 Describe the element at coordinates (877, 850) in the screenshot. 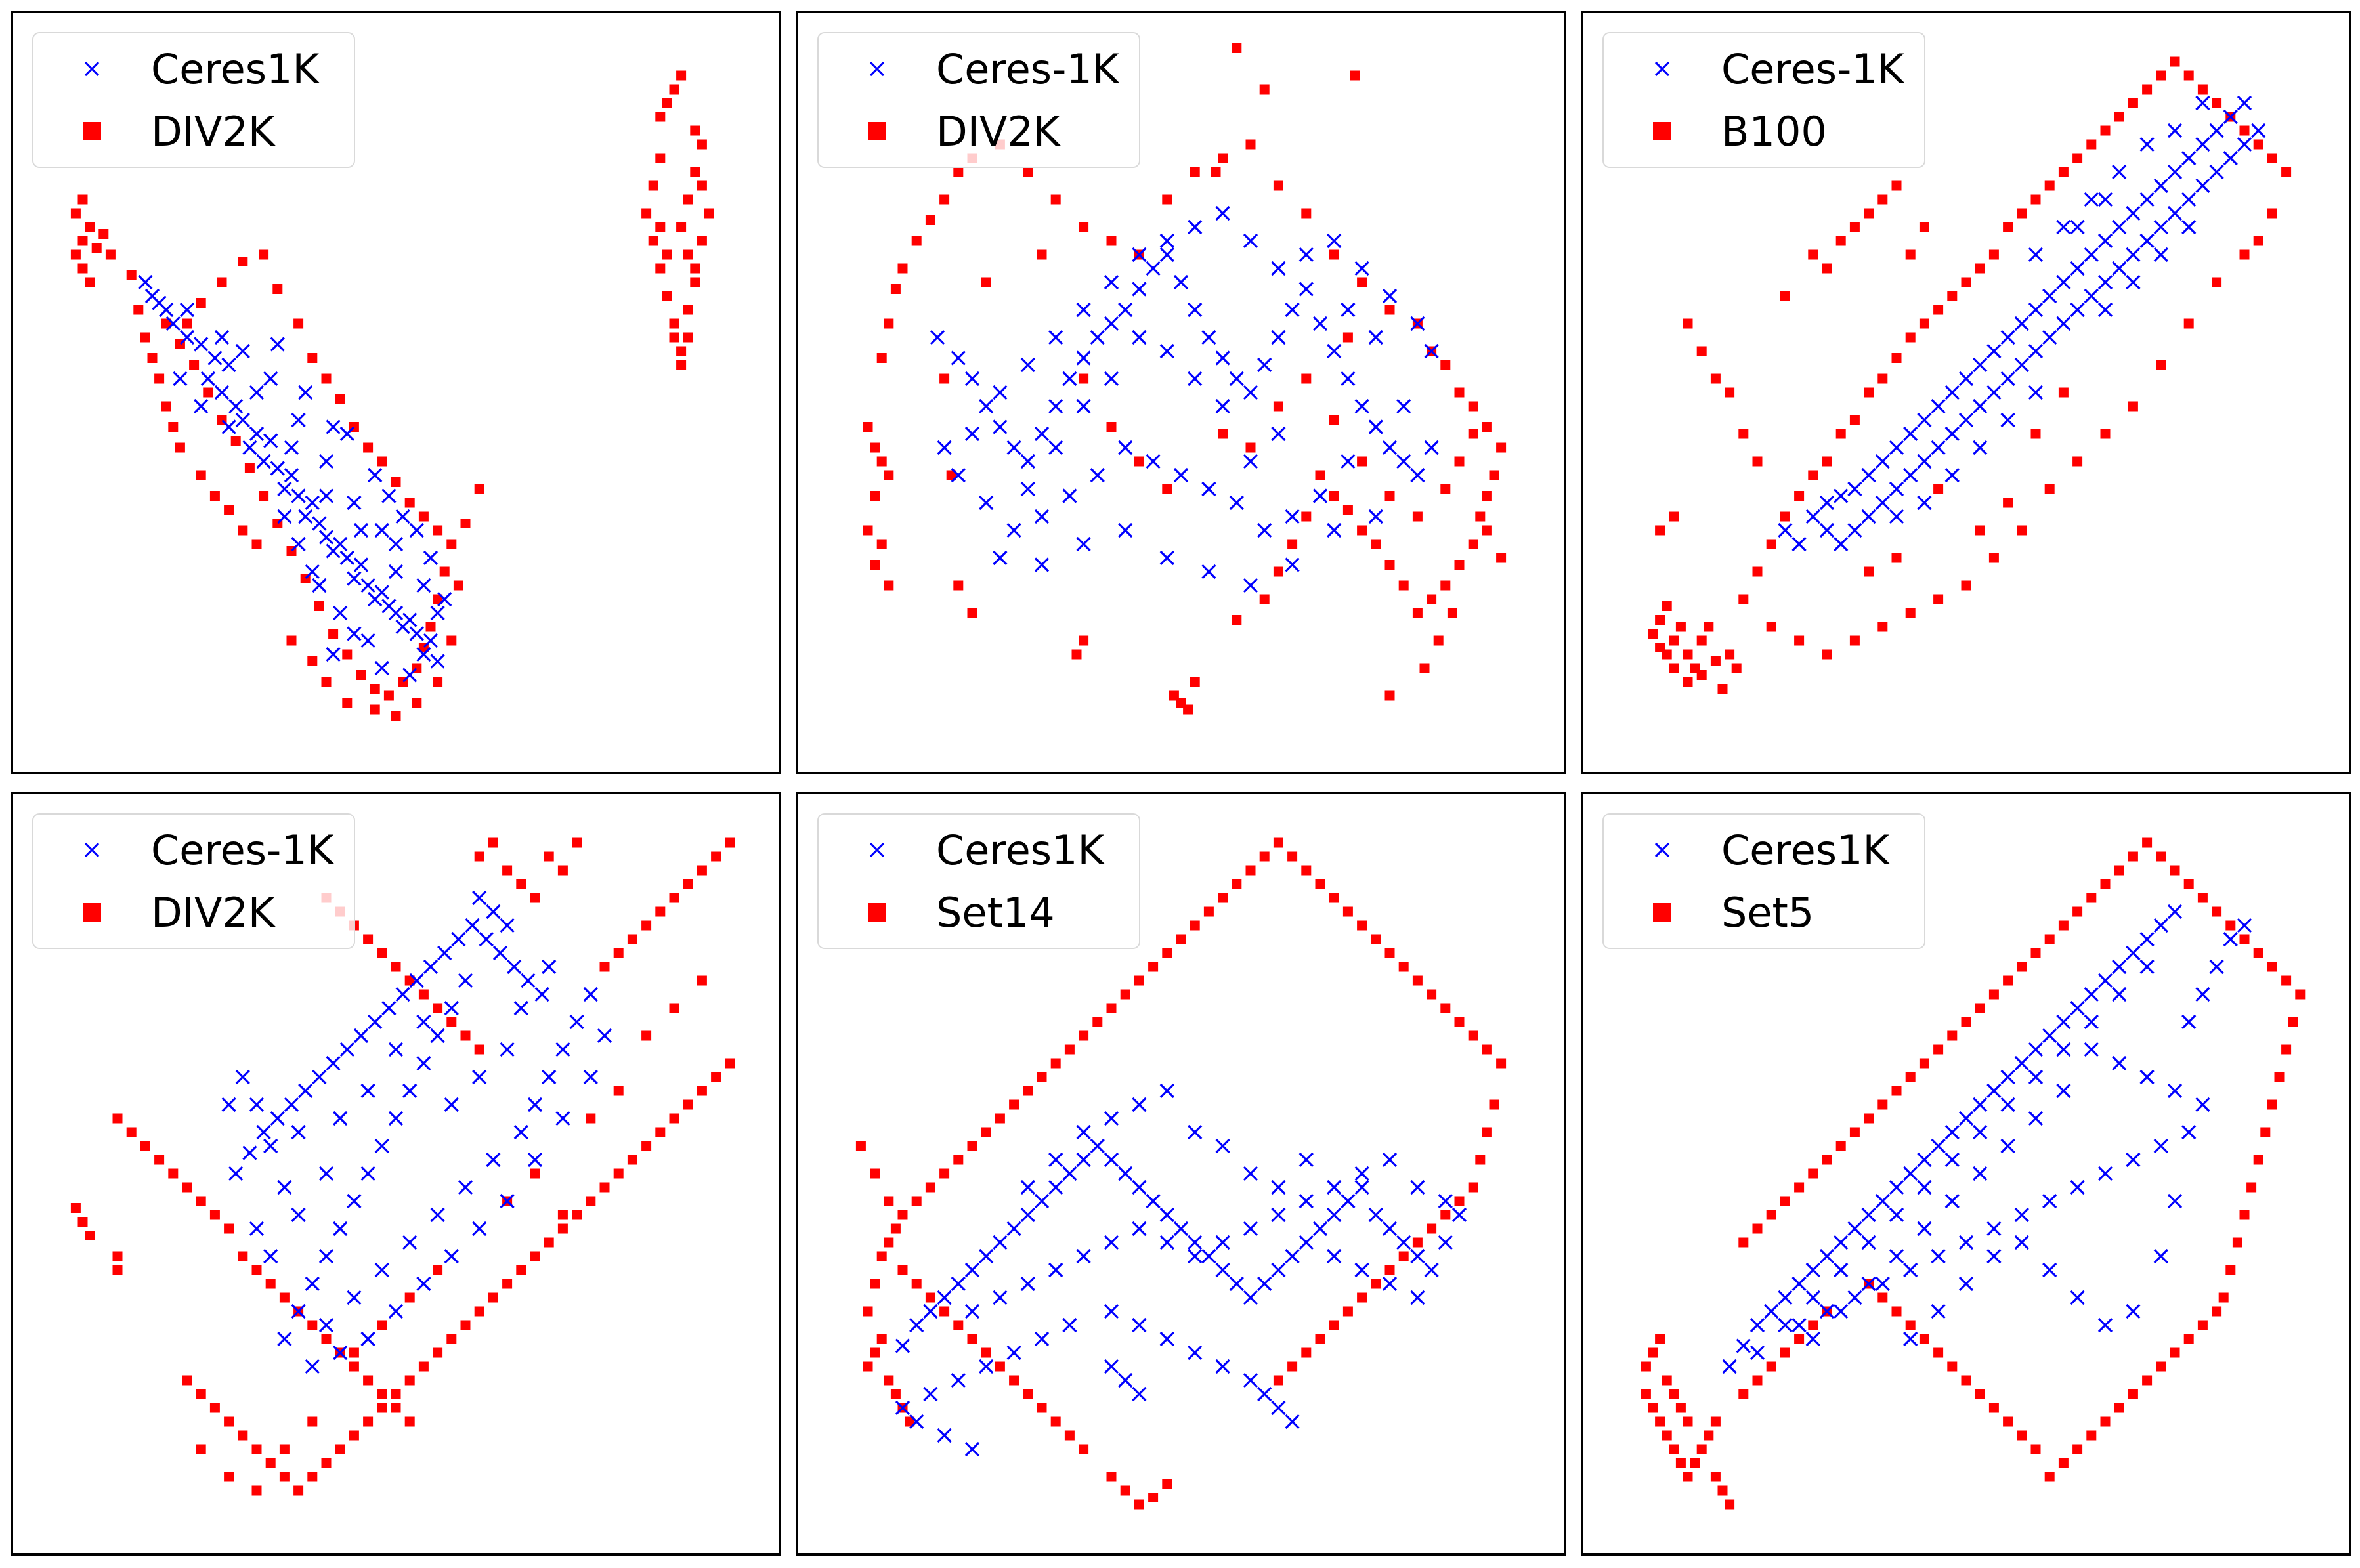

I see `legend-cross-icon` at that location.